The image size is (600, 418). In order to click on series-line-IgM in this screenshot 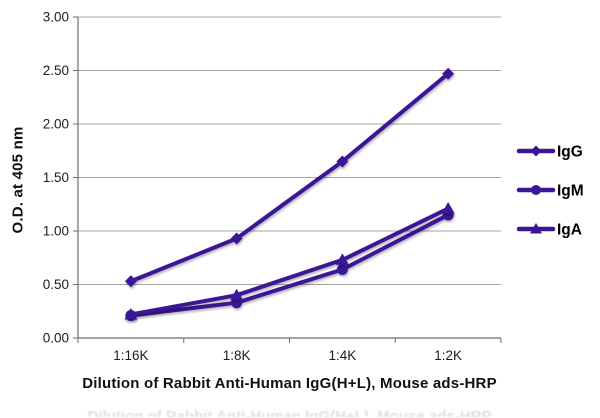, I will do `click(289, 265)`.